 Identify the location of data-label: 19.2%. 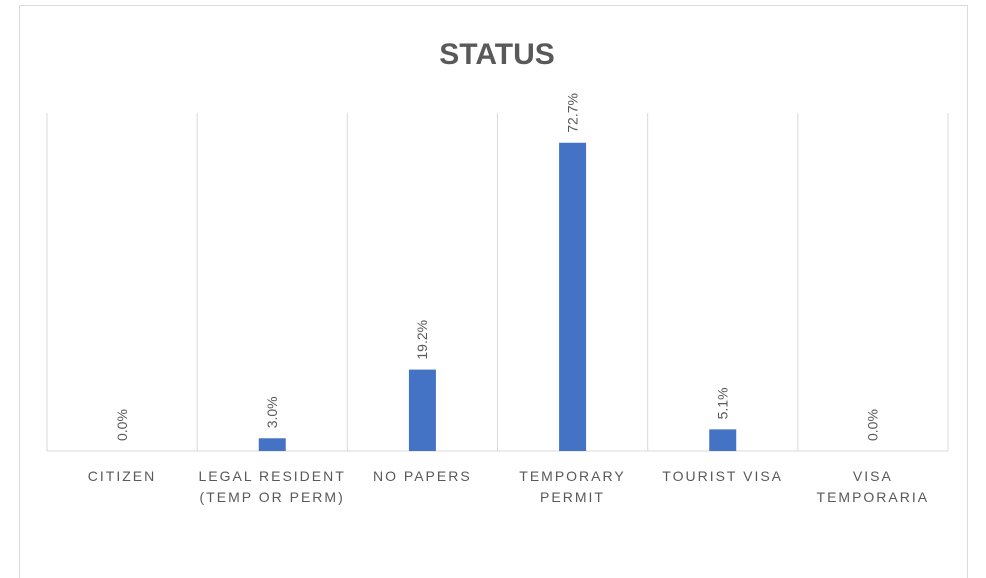
(422, 340).